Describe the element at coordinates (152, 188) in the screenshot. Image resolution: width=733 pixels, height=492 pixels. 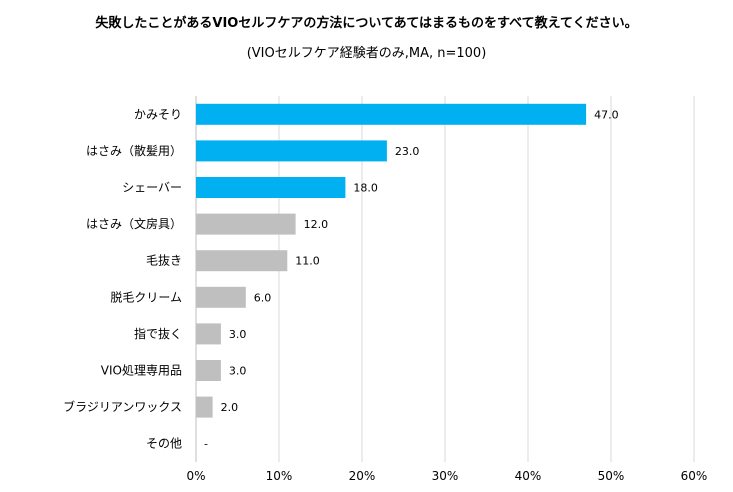
I see `category-label: シェーバー` at that location.